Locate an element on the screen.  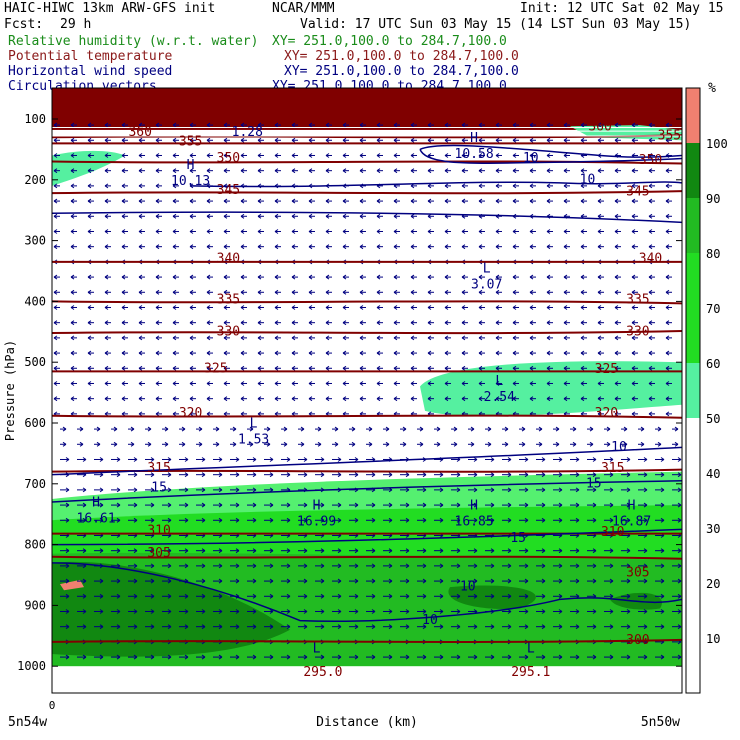
theta-contour is located at coordinates (367, 416).